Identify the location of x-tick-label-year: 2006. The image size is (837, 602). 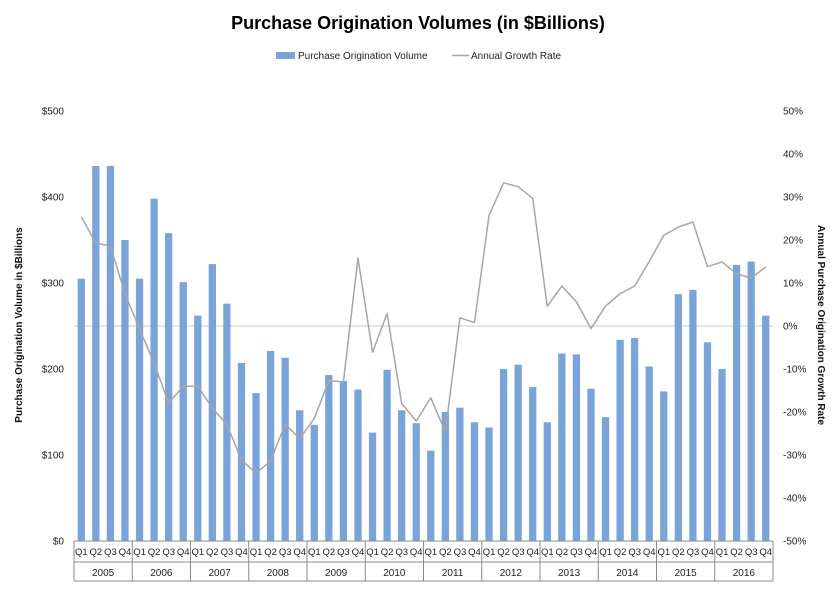
(161, 573).